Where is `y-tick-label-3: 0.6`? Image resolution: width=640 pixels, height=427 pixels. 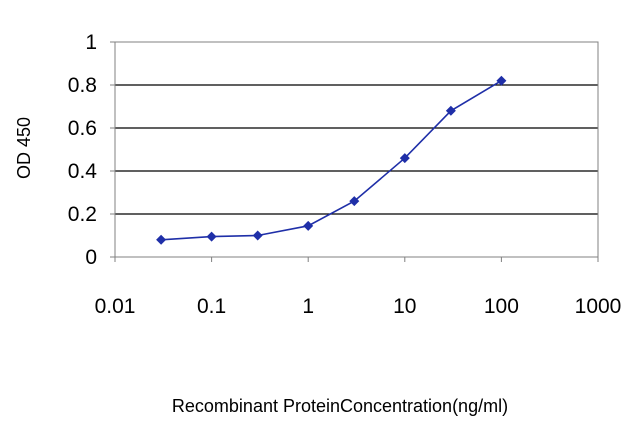
y-tick-label-3: 0.6 is located at coordinates (82, 128).